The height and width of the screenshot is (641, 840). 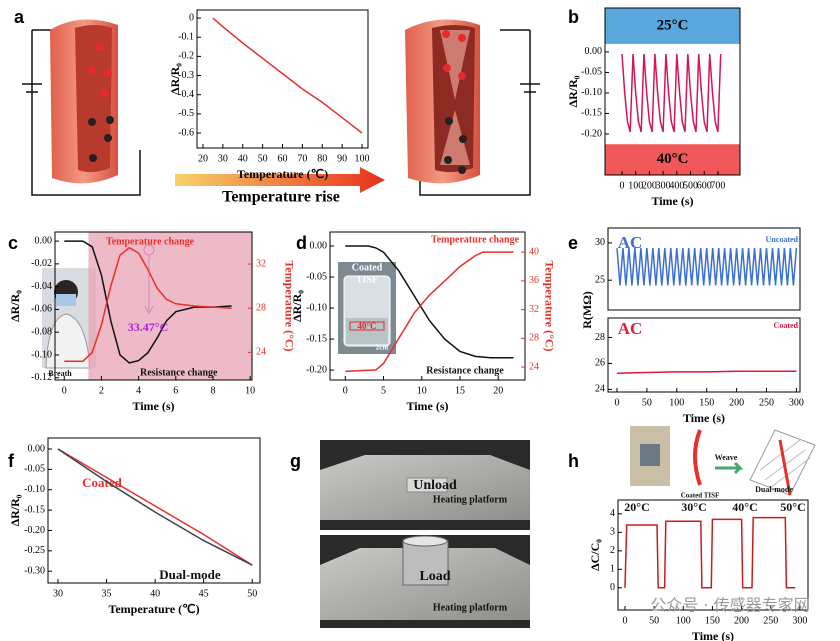 I want to click on y-tick-label: 28, so click(x=600, y=337).